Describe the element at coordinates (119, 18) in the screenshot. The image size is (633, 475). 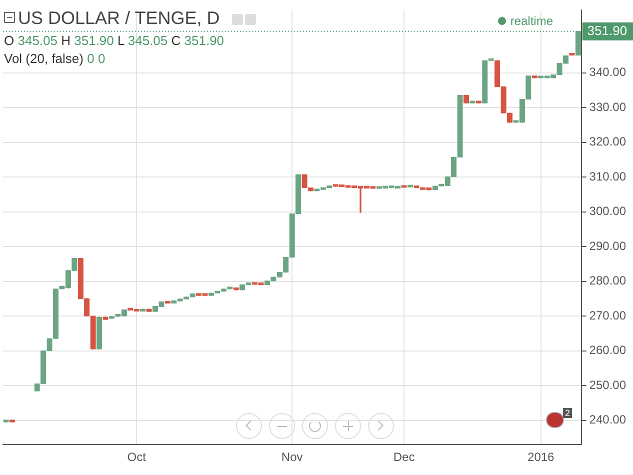
I see `chart-title: US DOLLAR / TENGE, D` at that location.